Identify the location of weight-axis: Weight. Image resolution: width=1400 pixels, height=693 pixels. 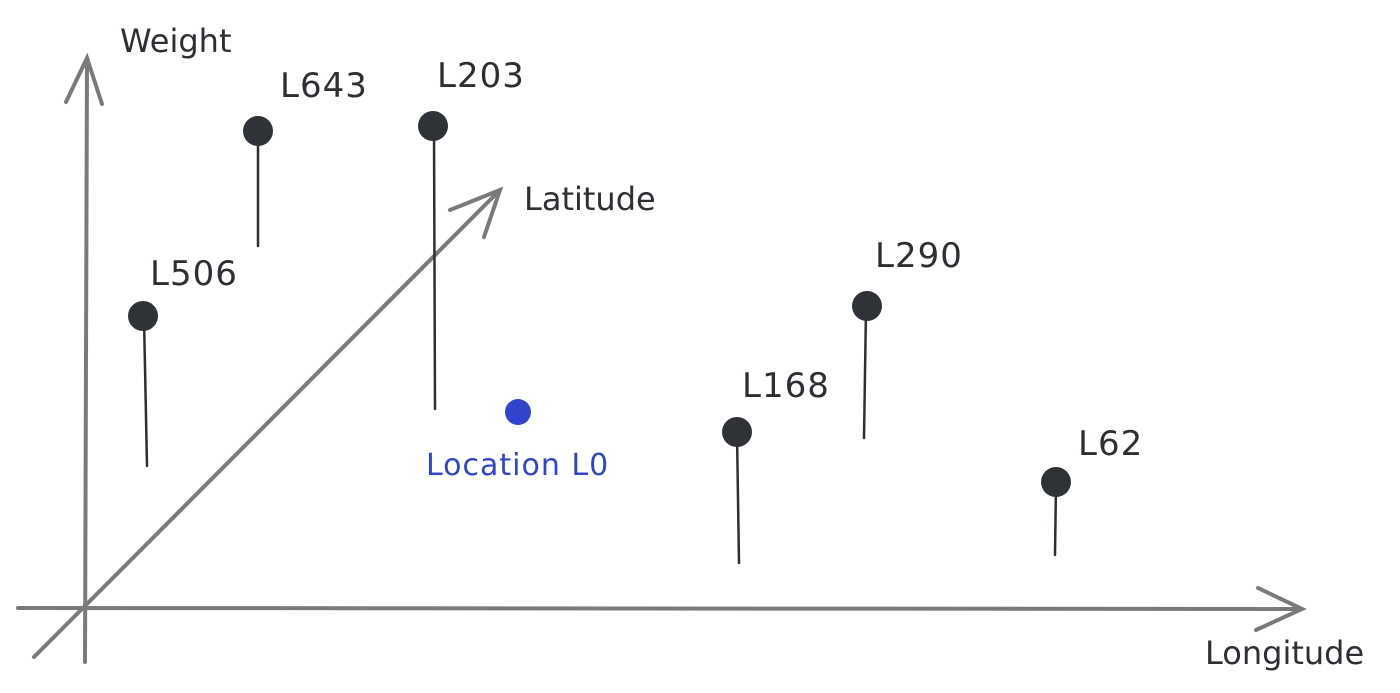
(147, 343).